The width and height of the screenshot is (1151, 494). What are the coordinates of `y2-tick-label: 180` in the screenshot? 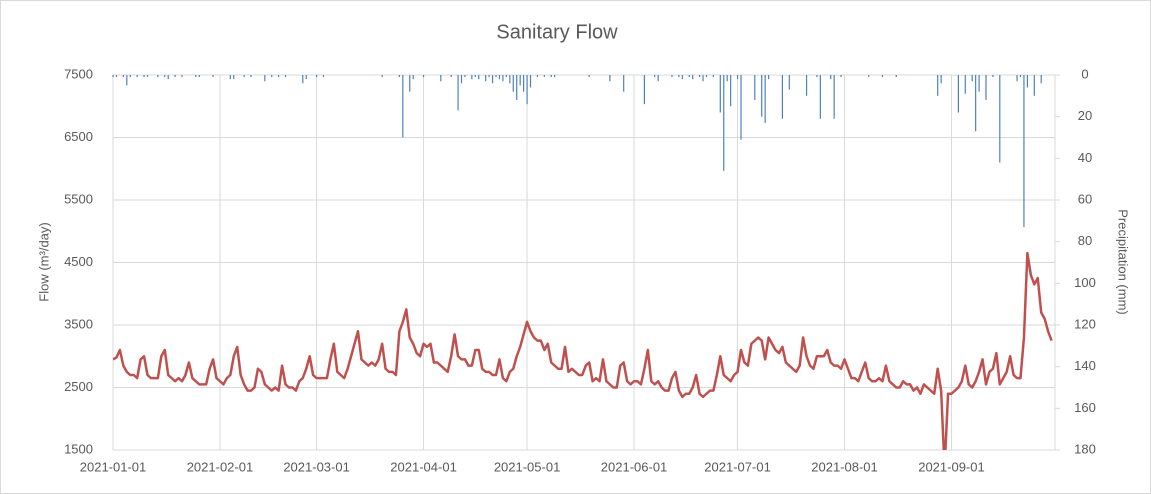 It's located at (1085, 448).